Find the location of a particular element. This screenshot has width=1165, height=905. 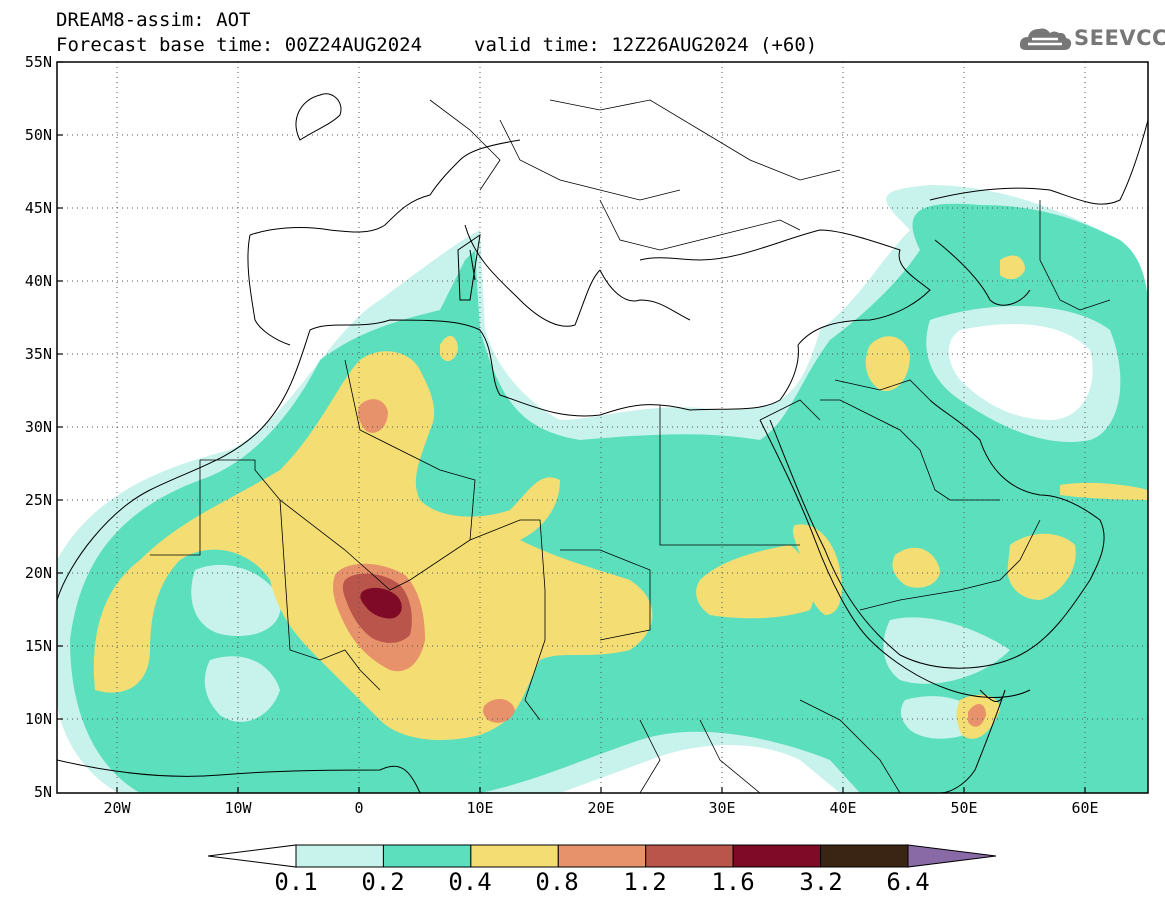

map-title: DREAM8-assim: AOT is located at coordinates (153, 20).